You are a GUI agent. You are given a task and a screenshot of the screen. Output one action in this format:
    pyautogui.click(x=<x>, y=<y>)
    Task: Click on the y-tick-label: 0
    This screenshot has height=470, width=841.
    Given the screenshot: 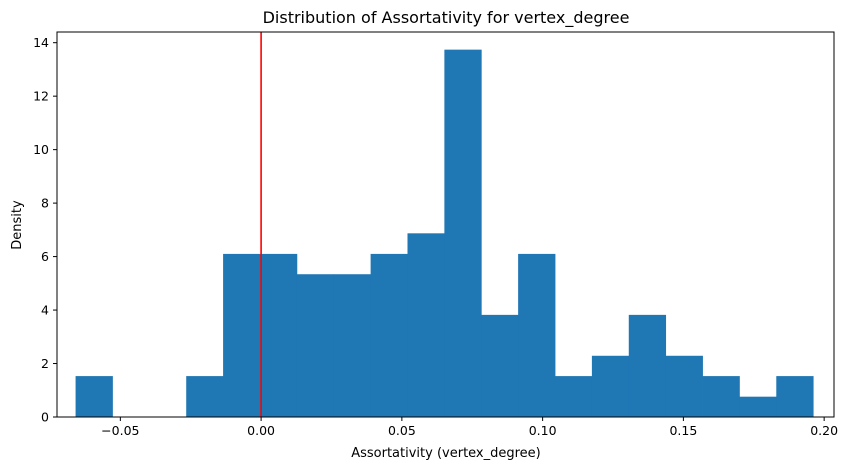 What is the action you would take?
    pyautogui.click(x=45, y=417)
    